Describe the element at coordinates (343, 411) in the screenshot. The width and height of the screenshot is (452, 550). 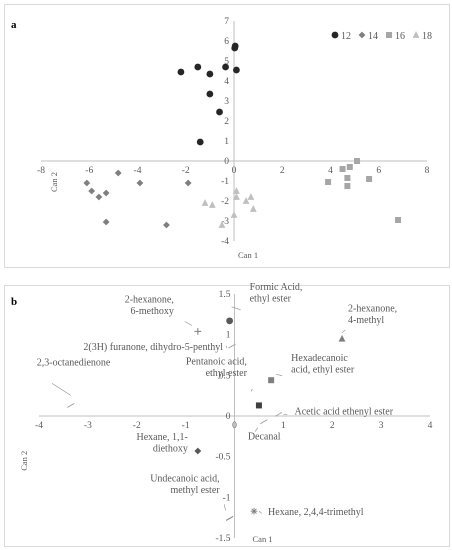
I see `point-label-8: Acetic acid ethenyl ester` at that location.